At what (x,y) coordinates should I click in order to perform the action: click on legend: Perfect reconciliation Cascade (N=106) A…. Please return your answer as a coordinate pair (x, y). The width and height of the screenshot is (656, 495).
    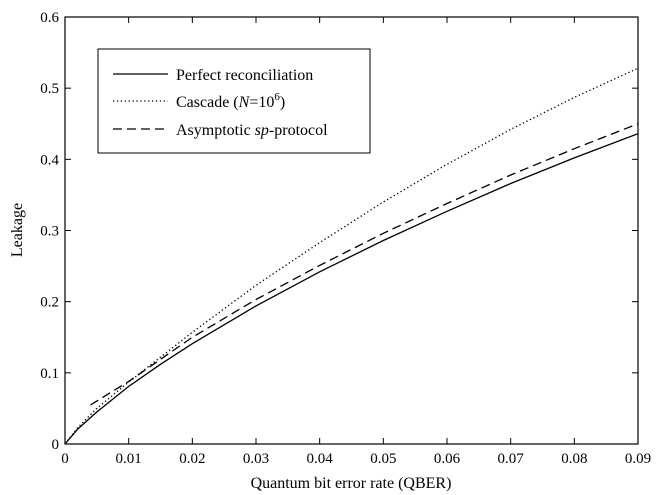
    Looking at the image, I should click on (234, 101).